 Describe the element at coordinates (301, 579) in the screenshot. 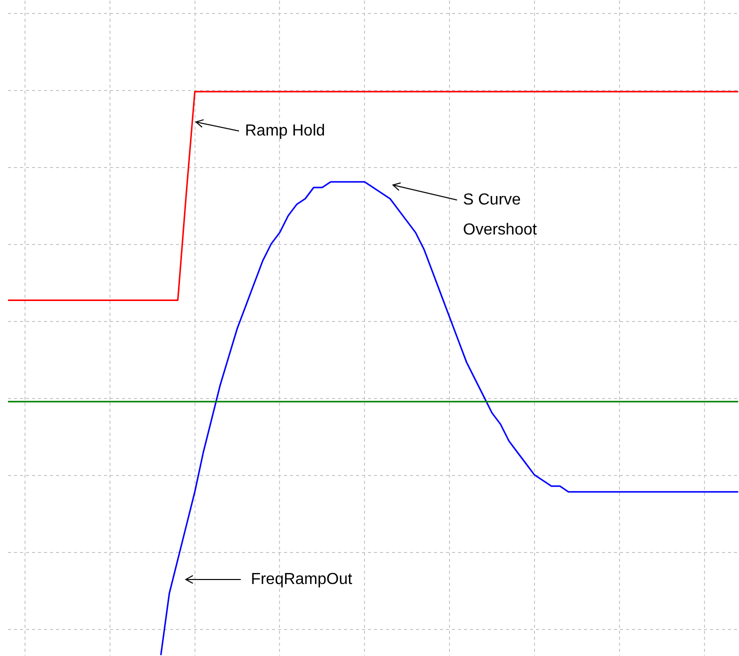

I see `text: FreqRampOut` at that location.